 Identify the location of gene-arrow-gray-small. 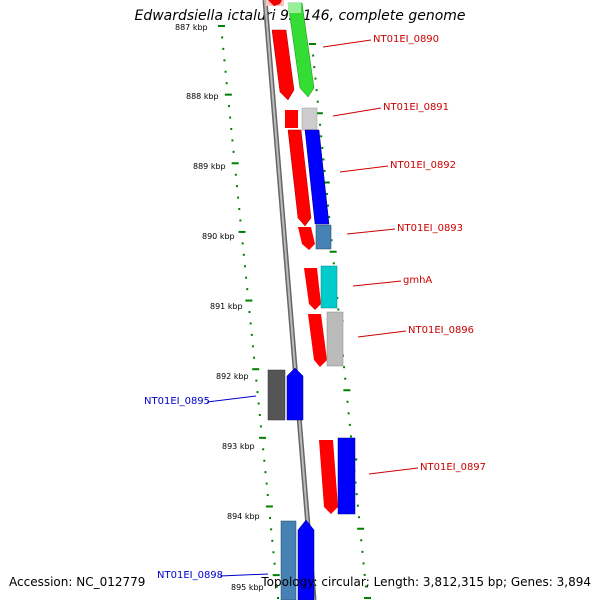
(309, 119).